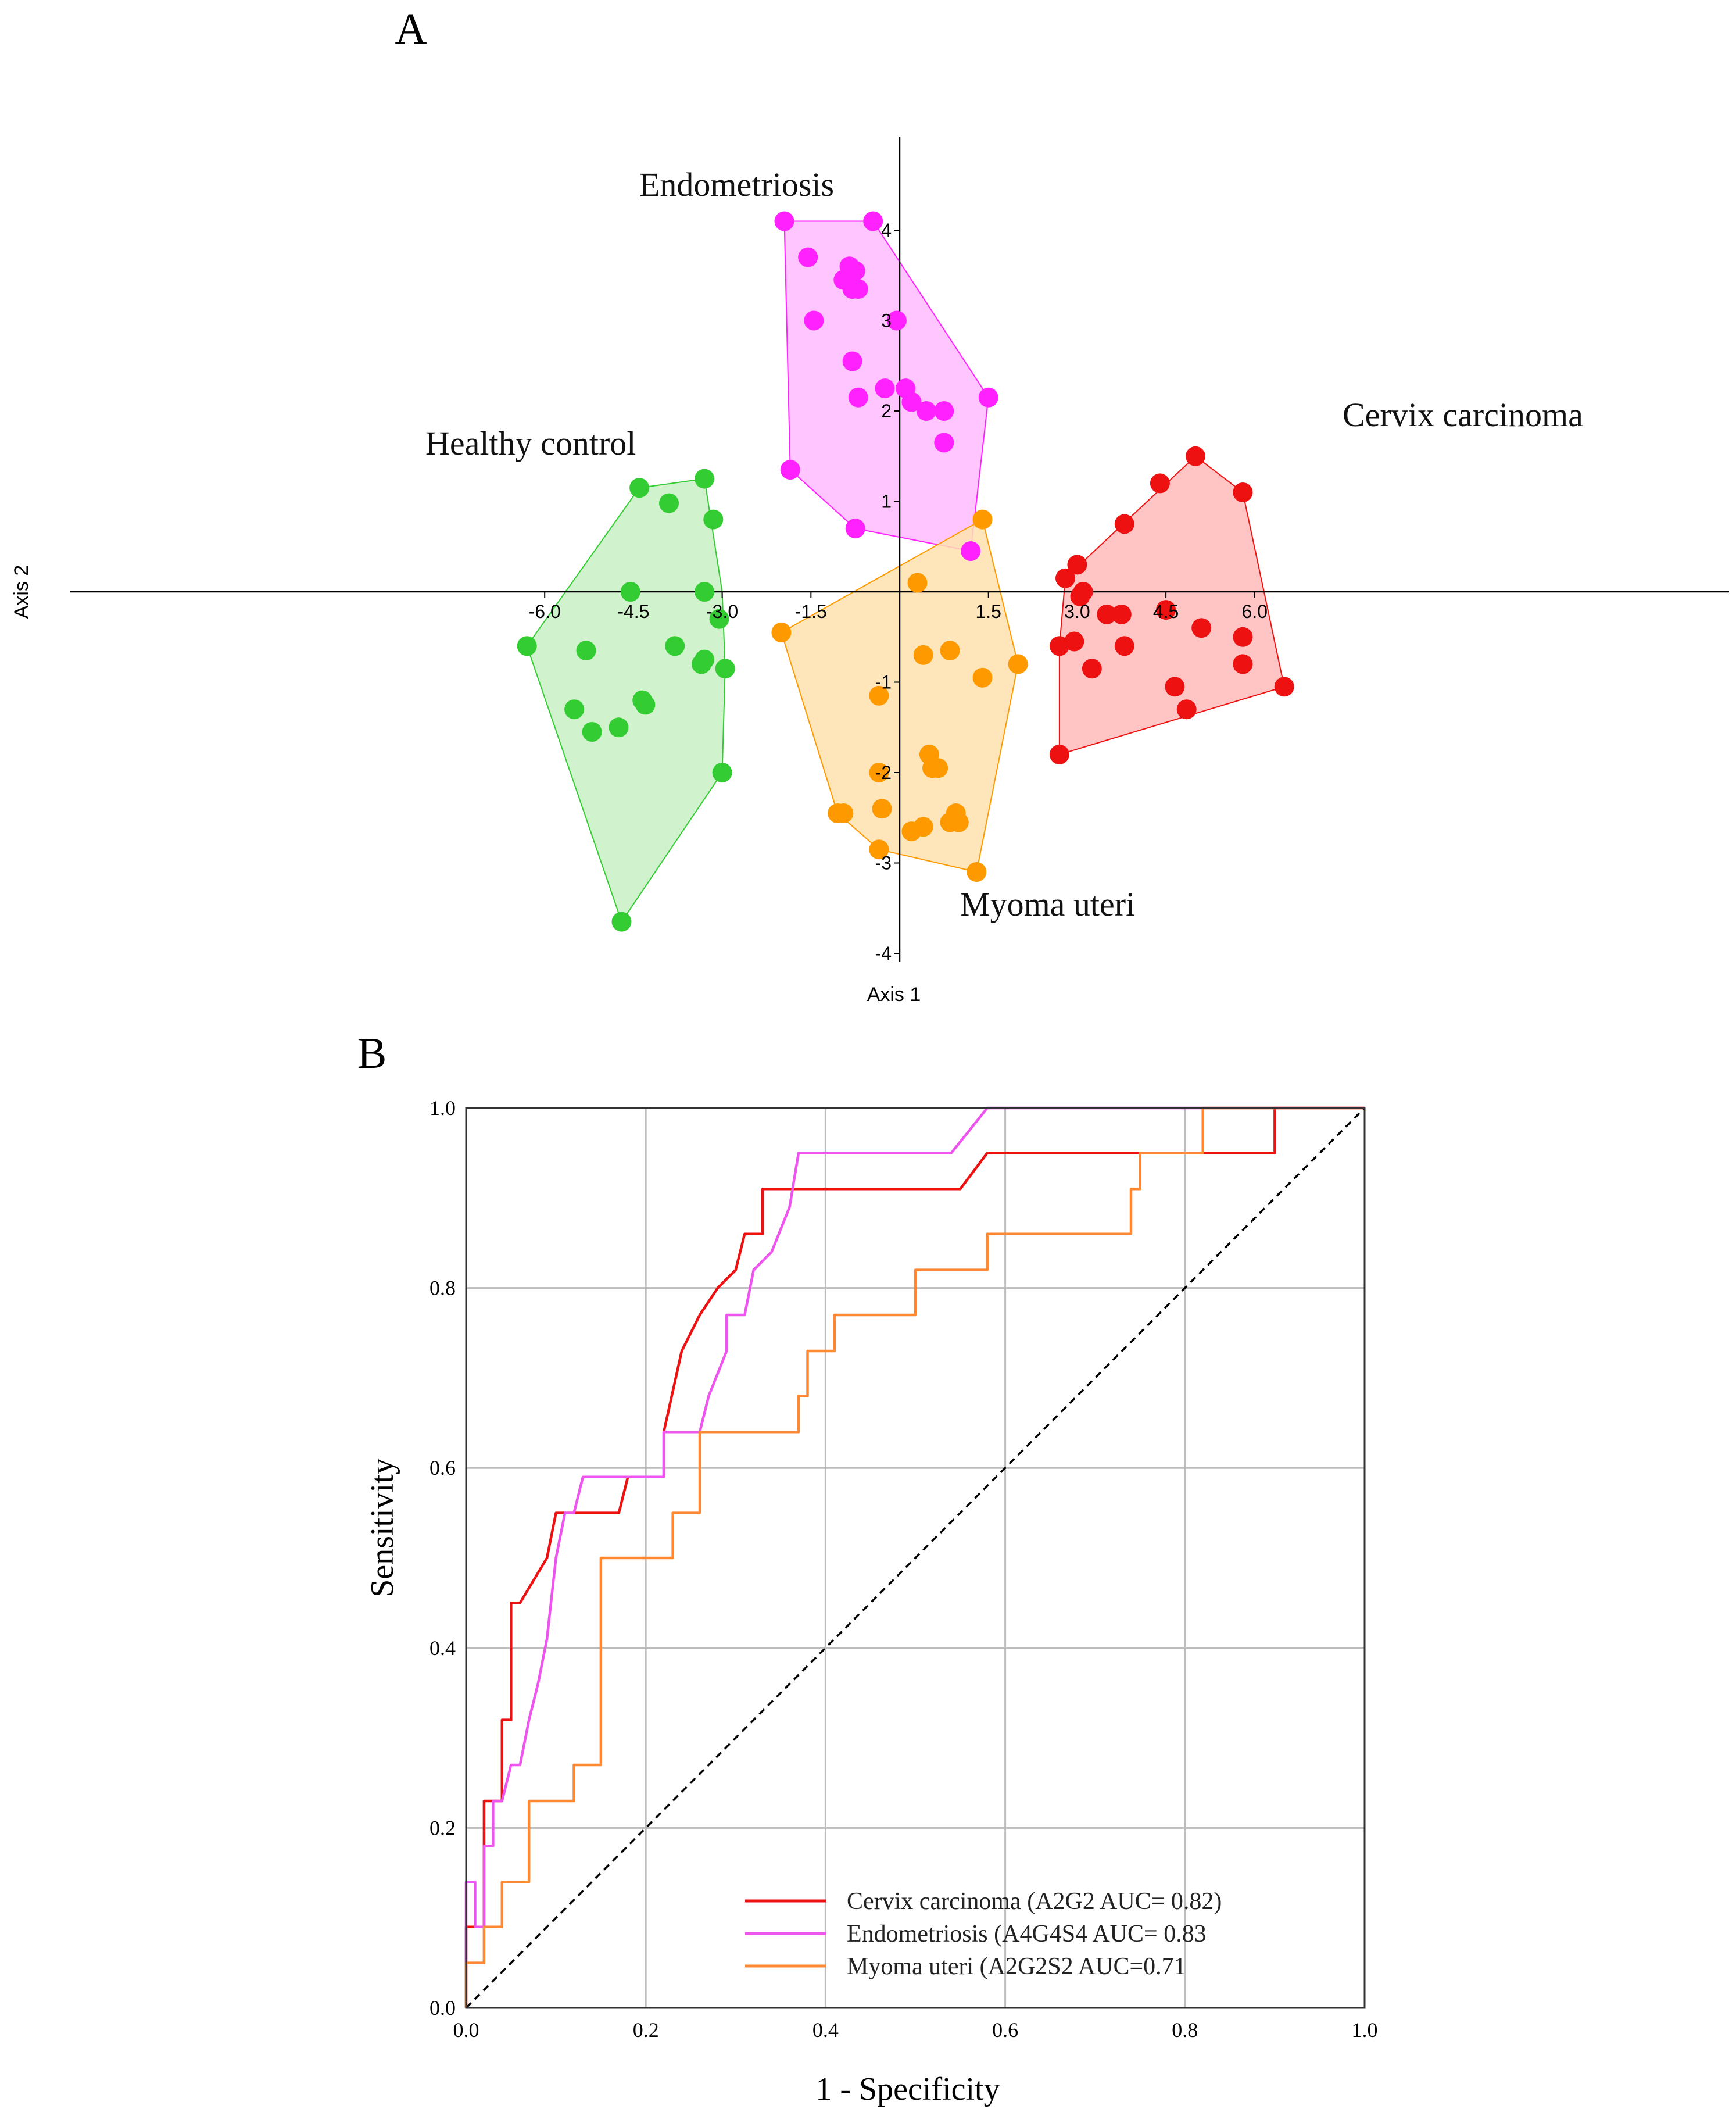 Image resolution: width=1736 pixels, height=2116 pixels. I want to click on x-tick-label-a: 4.5, so click(1166, 611).